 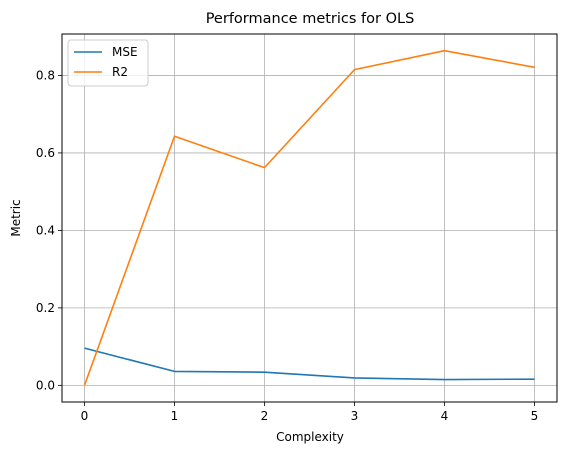 I want to click on legend: MSE R2, so click(x=108, y=63).